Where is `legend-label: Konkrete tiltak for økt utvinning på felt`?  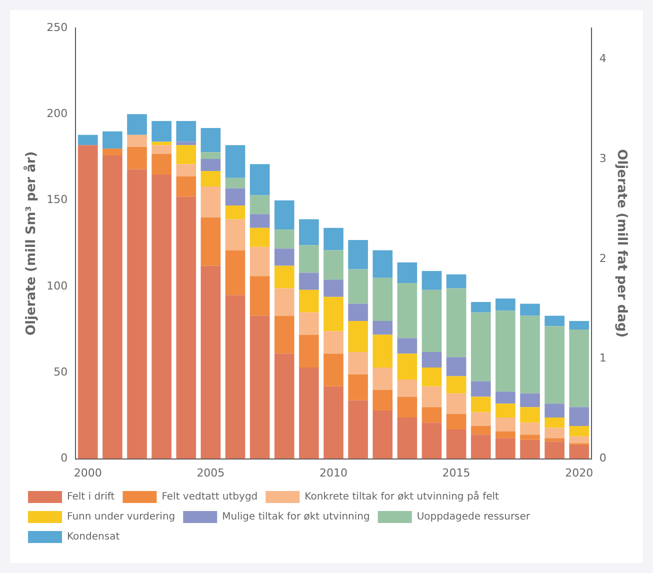
legend-label: Konkrete tiltak for økt utvinning på felt is located at coordinates (402, 496).